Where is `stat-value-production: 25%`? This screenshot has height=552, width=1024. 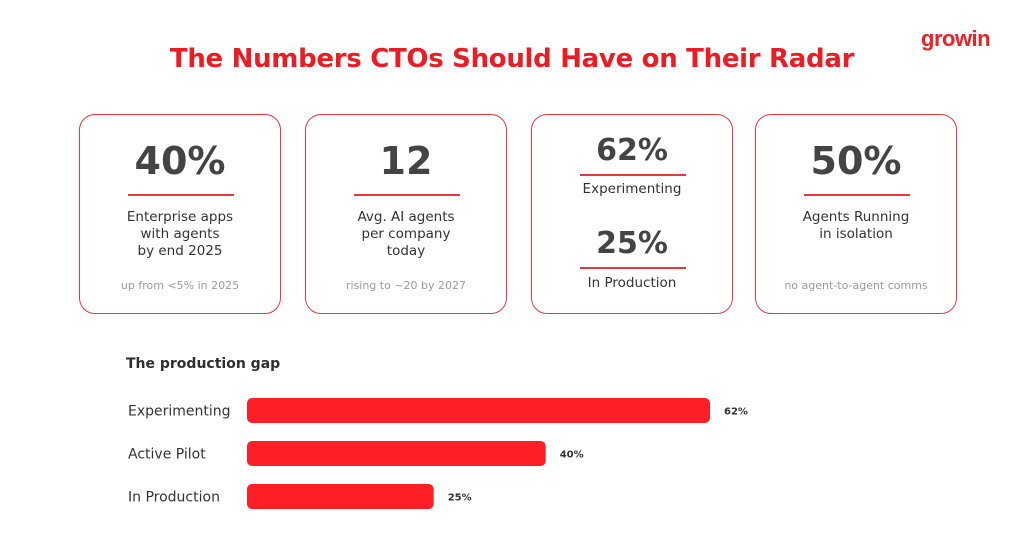 stat-value-production: 25% is located at coordinates (632, 243).